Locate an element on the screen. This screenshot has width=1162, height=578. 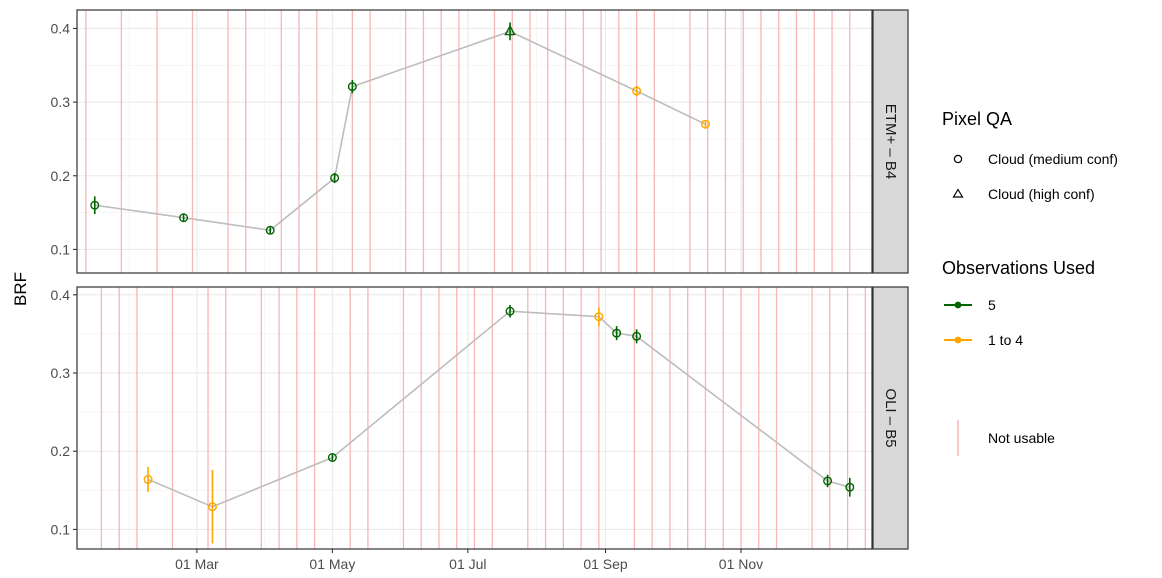
x-tick-label: 01 Nov is located at coordinates (741, 564).